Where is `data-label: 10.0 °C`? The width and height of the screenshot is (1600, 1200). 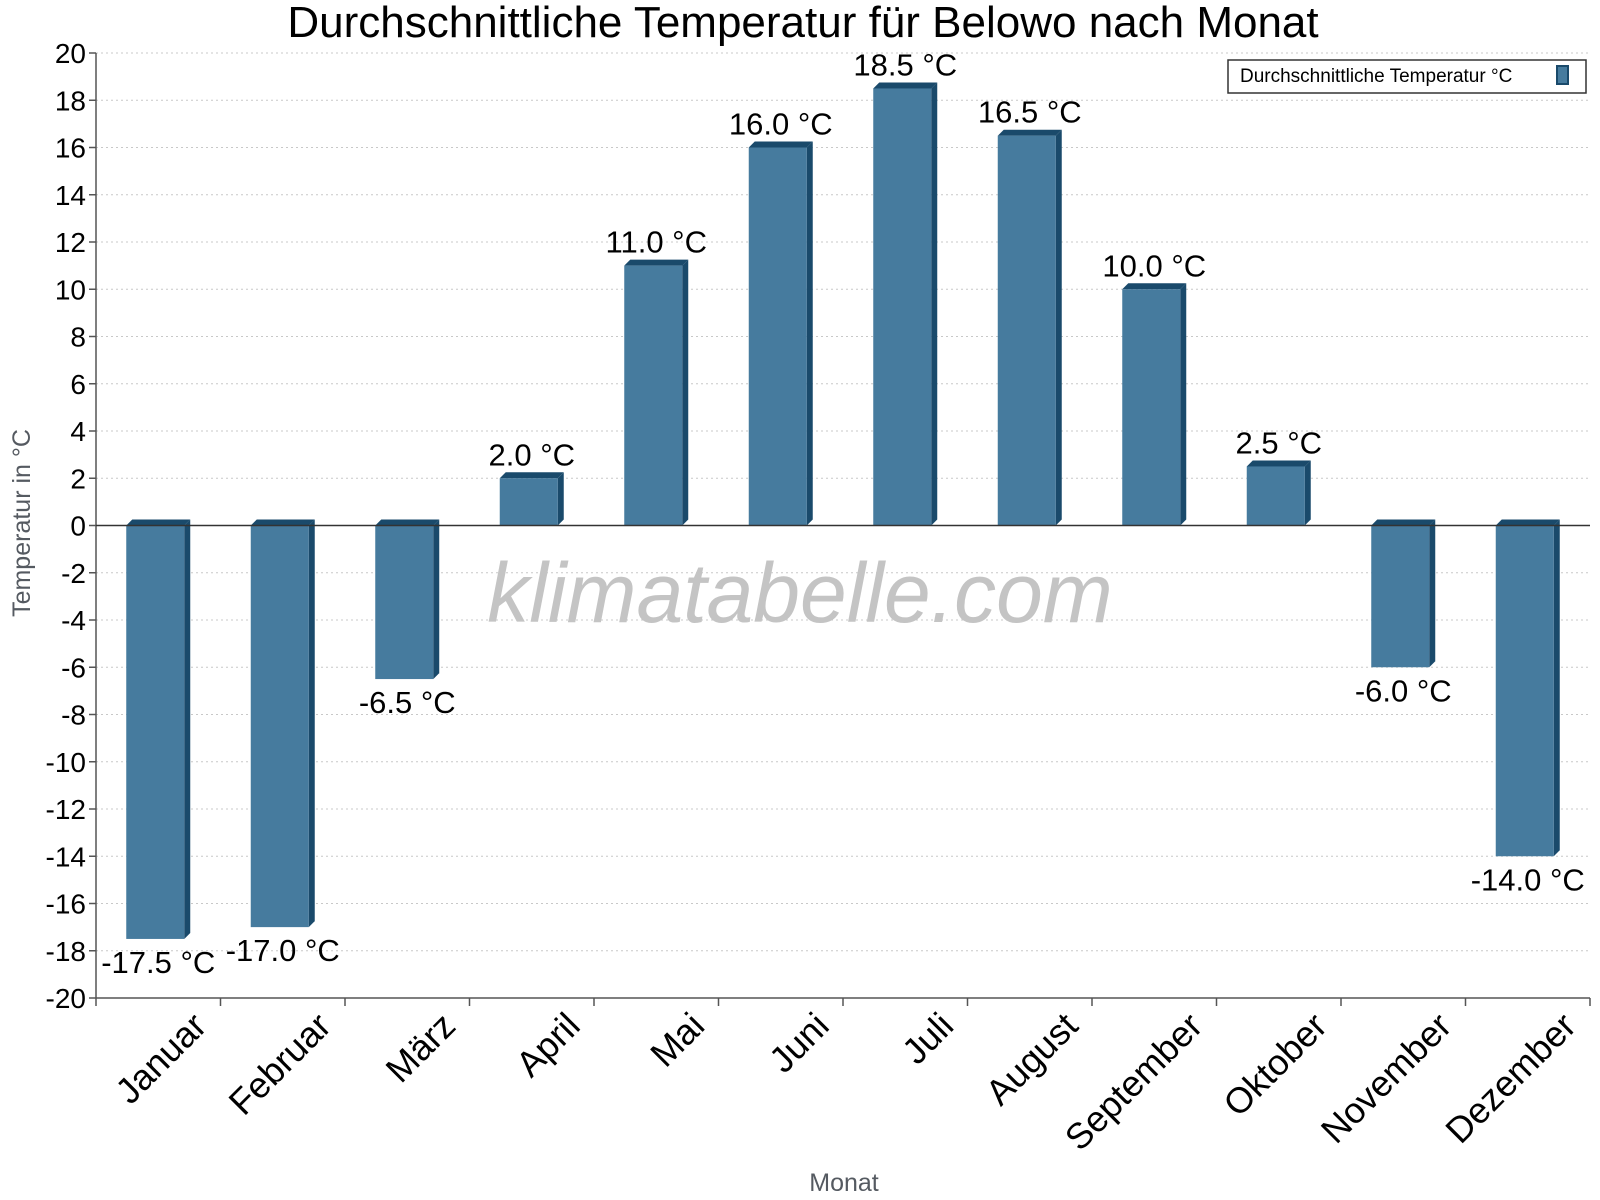
data-label: 10.0 °C is located at coordinates (1154, 265).